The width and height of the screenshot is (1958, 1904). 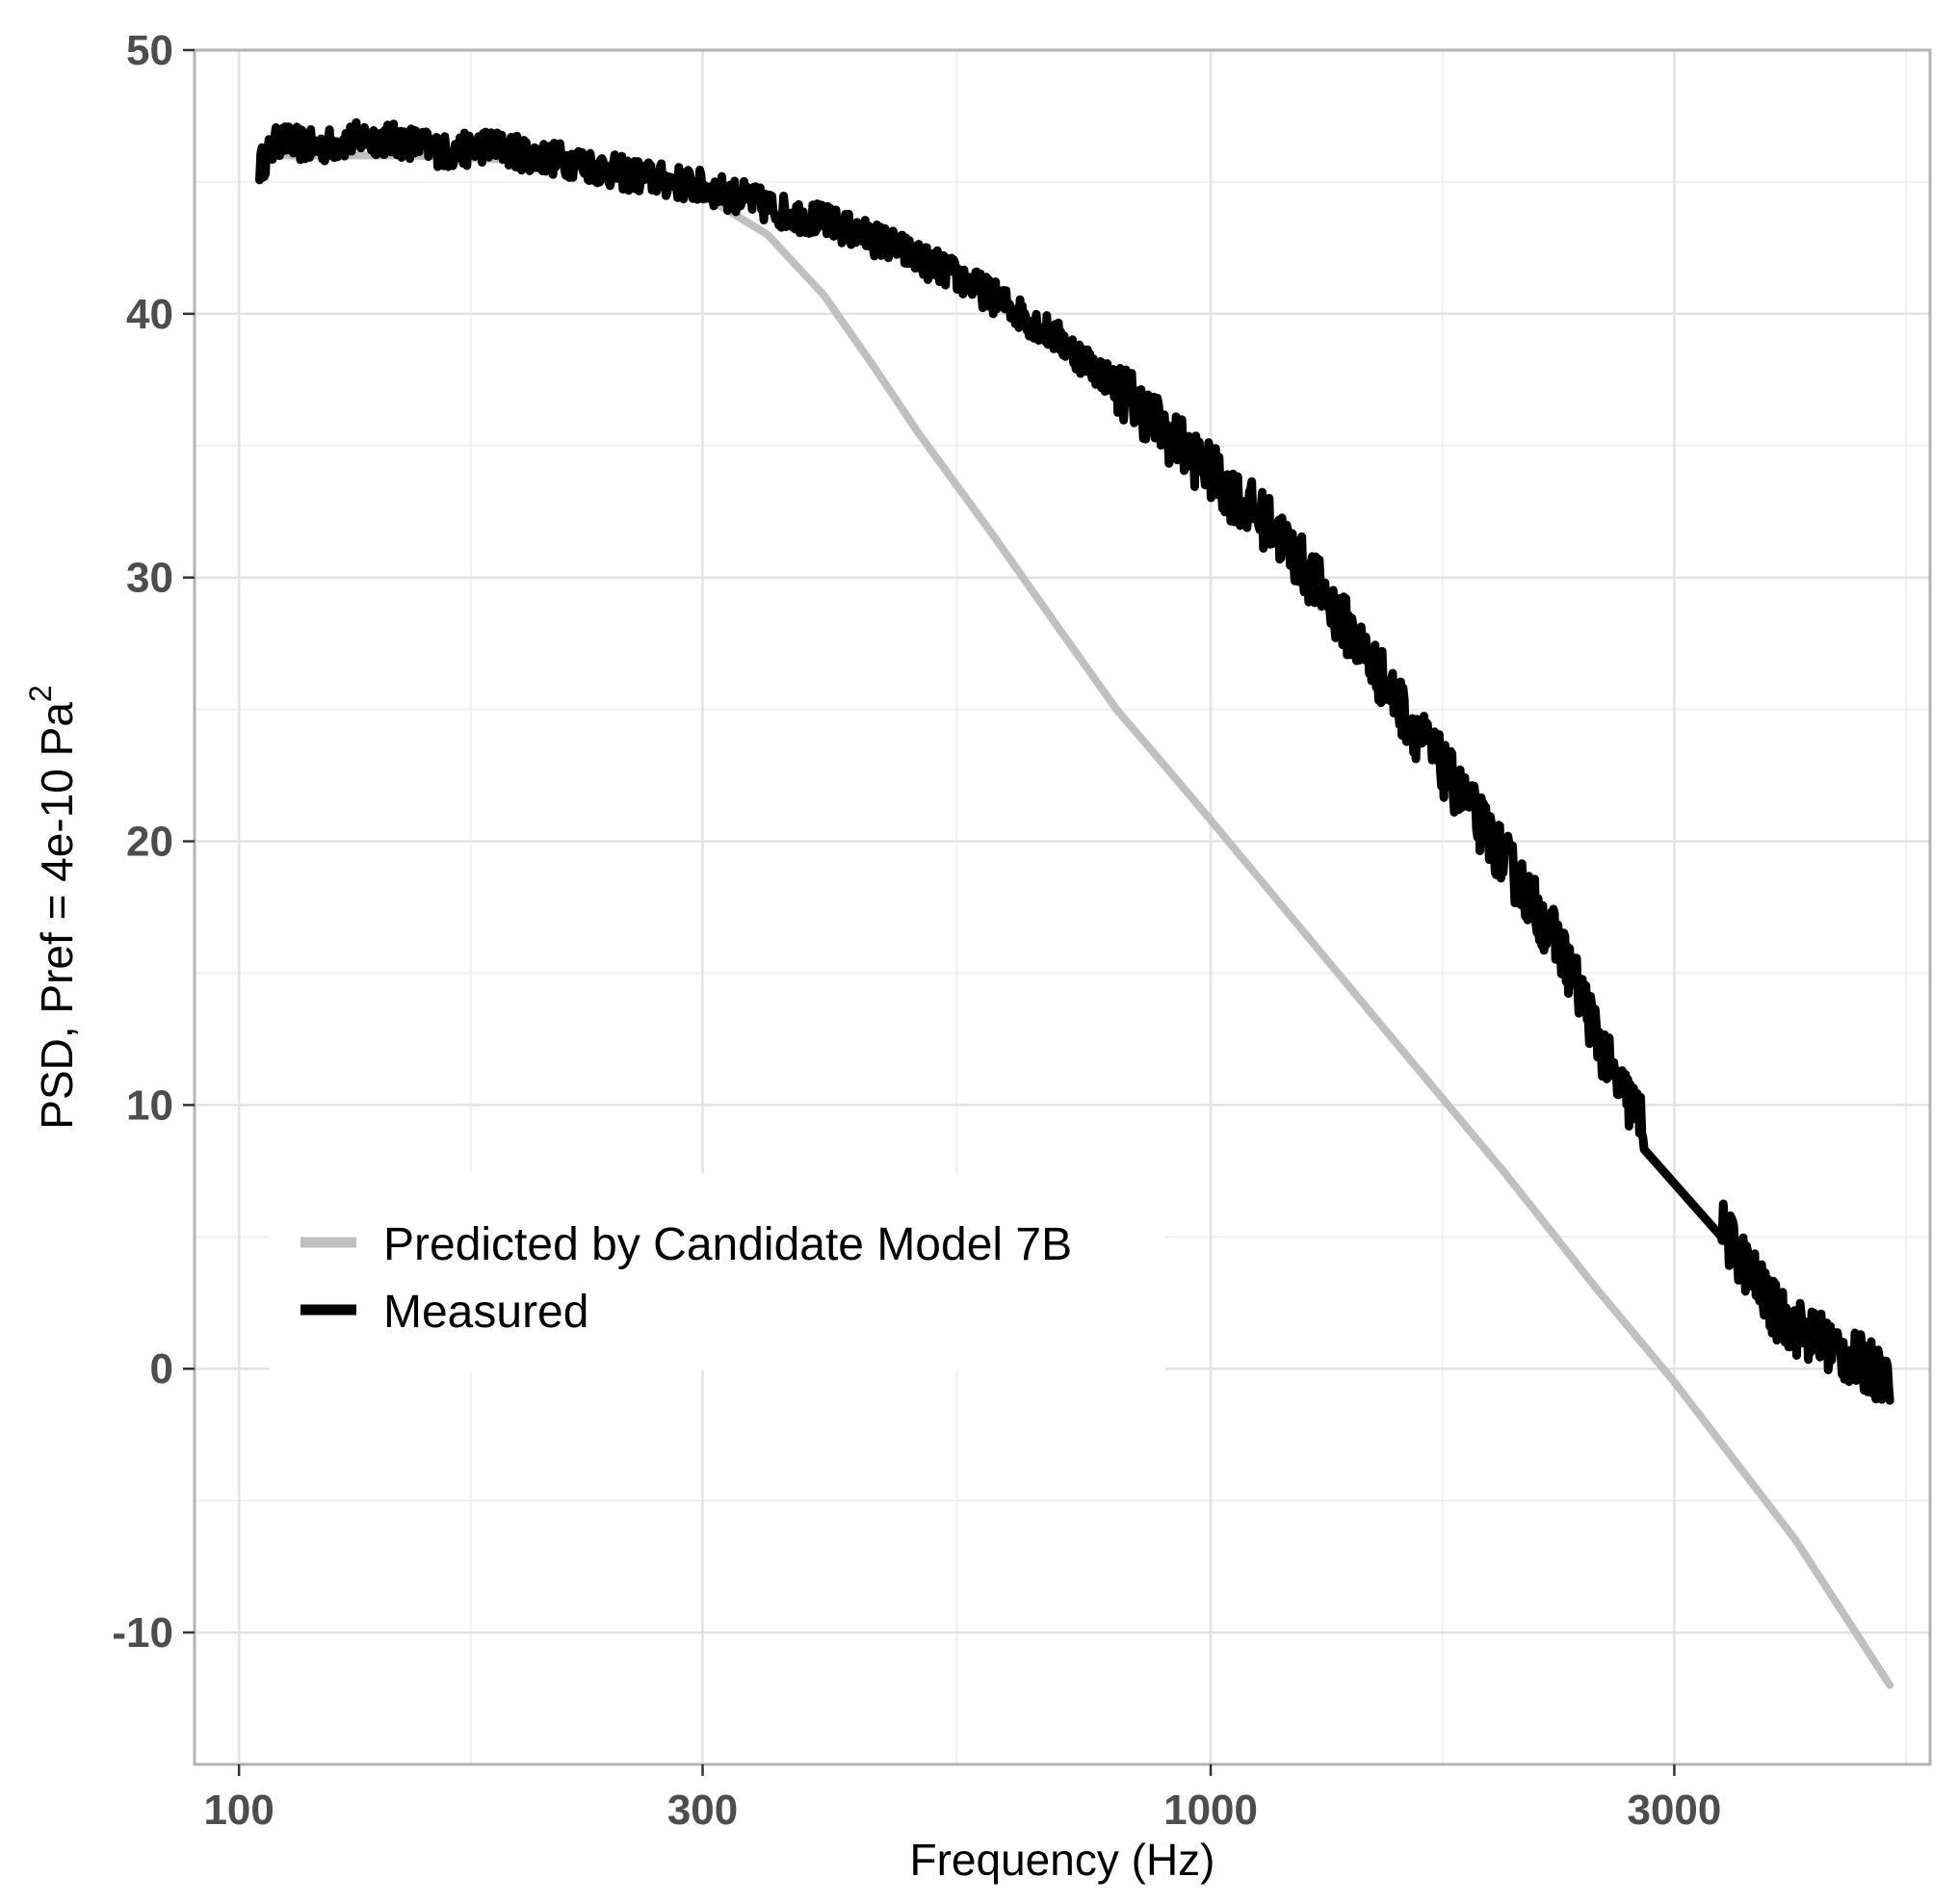 What do you see at coordinates (1674, 1810) in the screenshot?
I see `x-tick-label: 3000` at bounding box center [1674, 1810].